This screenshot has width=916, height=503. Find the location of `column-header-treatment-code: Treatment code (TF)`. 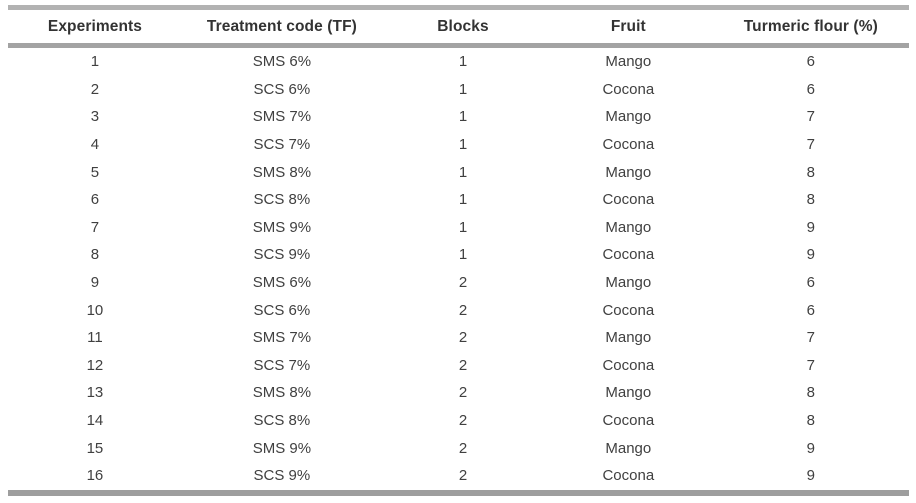

column-header-treatment-code: Treatment code (TF) is located at coordinates (281, 26).